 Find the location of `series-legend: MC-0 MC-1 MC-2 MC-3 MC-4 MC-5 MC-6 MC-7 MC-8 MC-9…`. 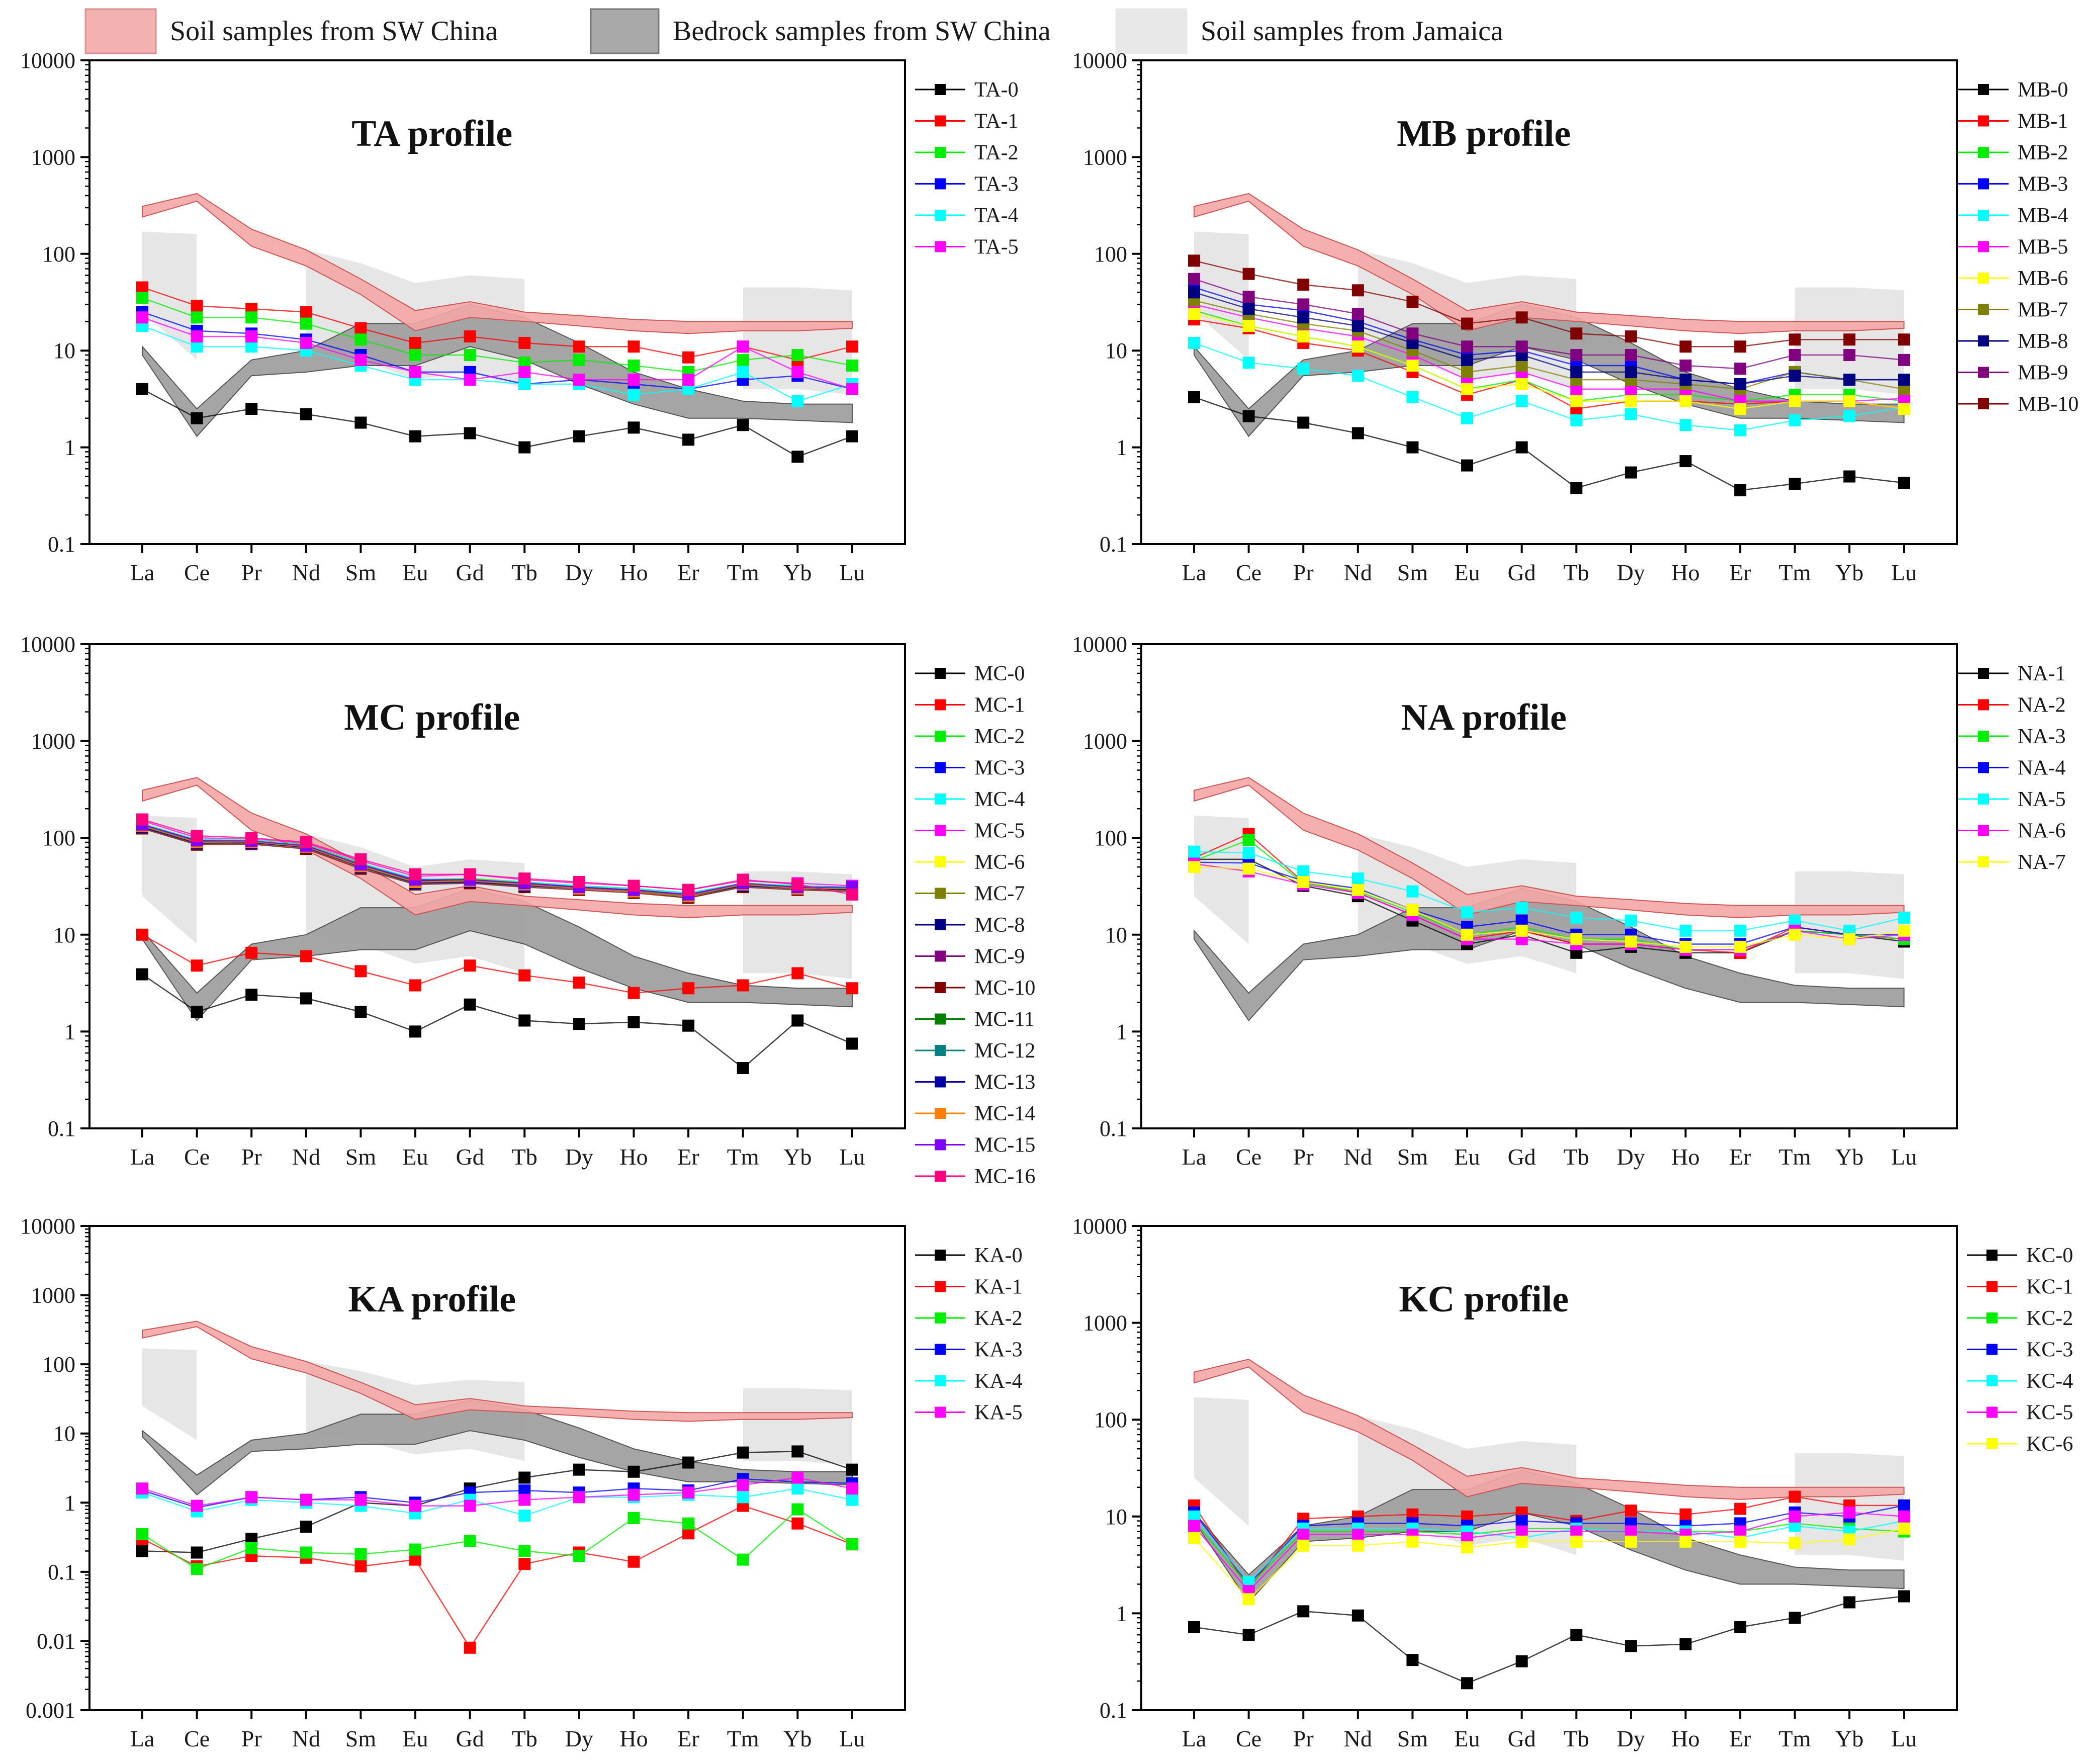

series-legend: MC-0 MC-1 MC-2 MC-3 MC-4 MC-5 MC-6 MC-7 MC-8 MC-9… is located at coordinates (975, 925).